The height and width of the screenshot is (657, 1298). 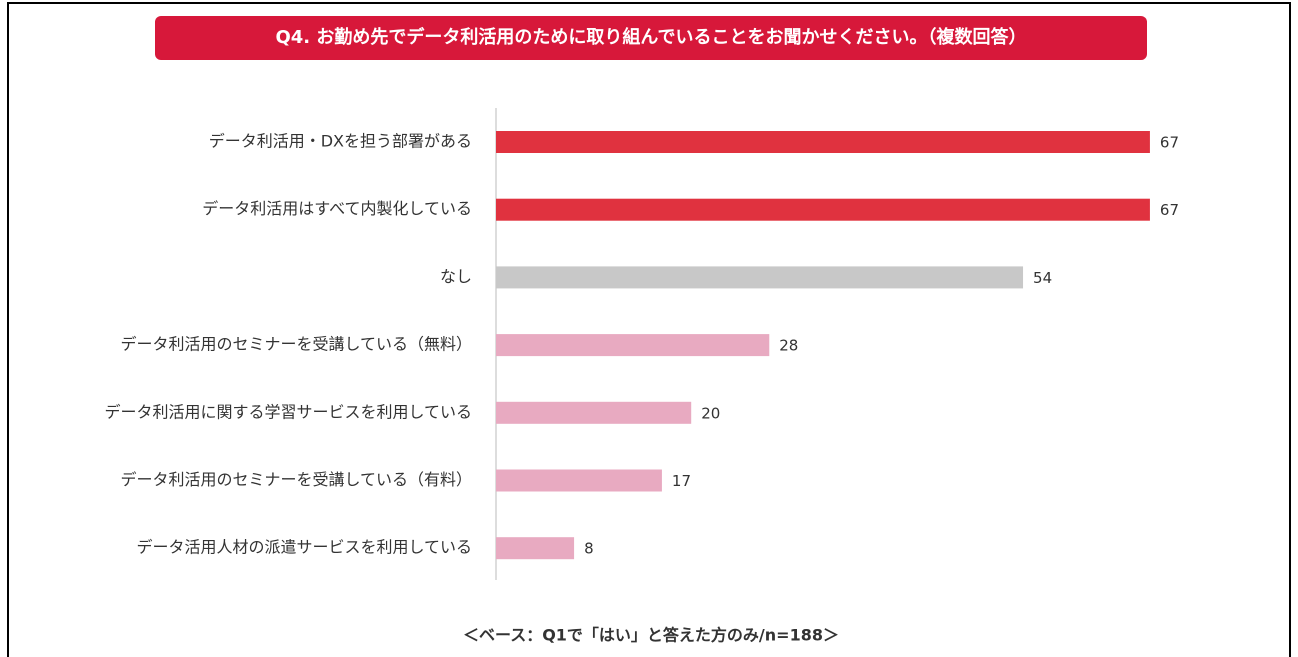 What do you see at coordinates (589, 549) in the screenshot?
I see `value-label: 8` at bounding box center [589, 549].